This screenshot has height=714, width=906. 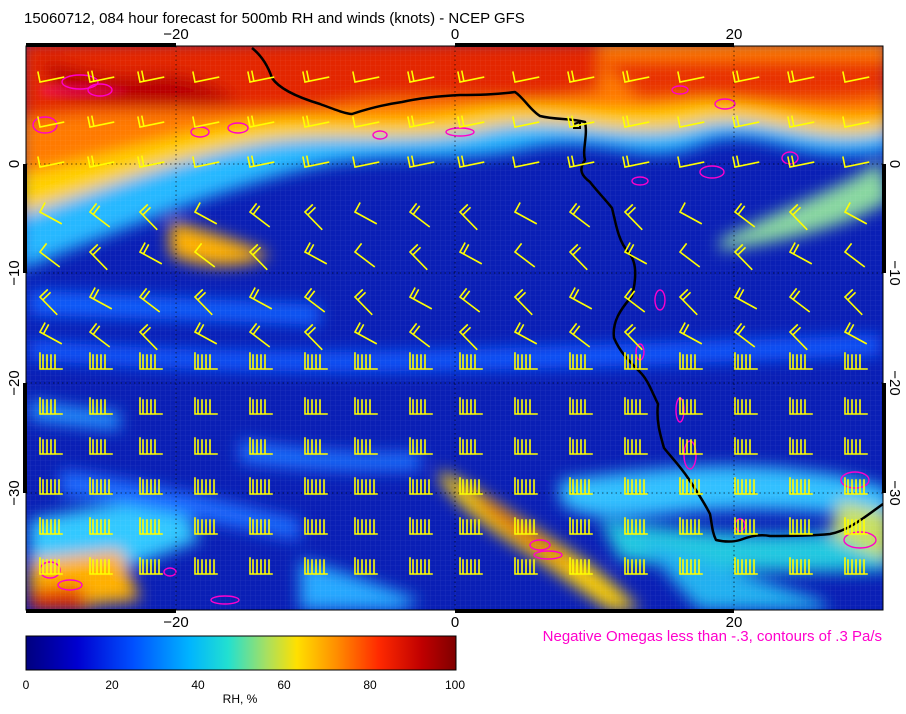 I want to click on lat-label-right-3: −20, so click(x=894, y=382).